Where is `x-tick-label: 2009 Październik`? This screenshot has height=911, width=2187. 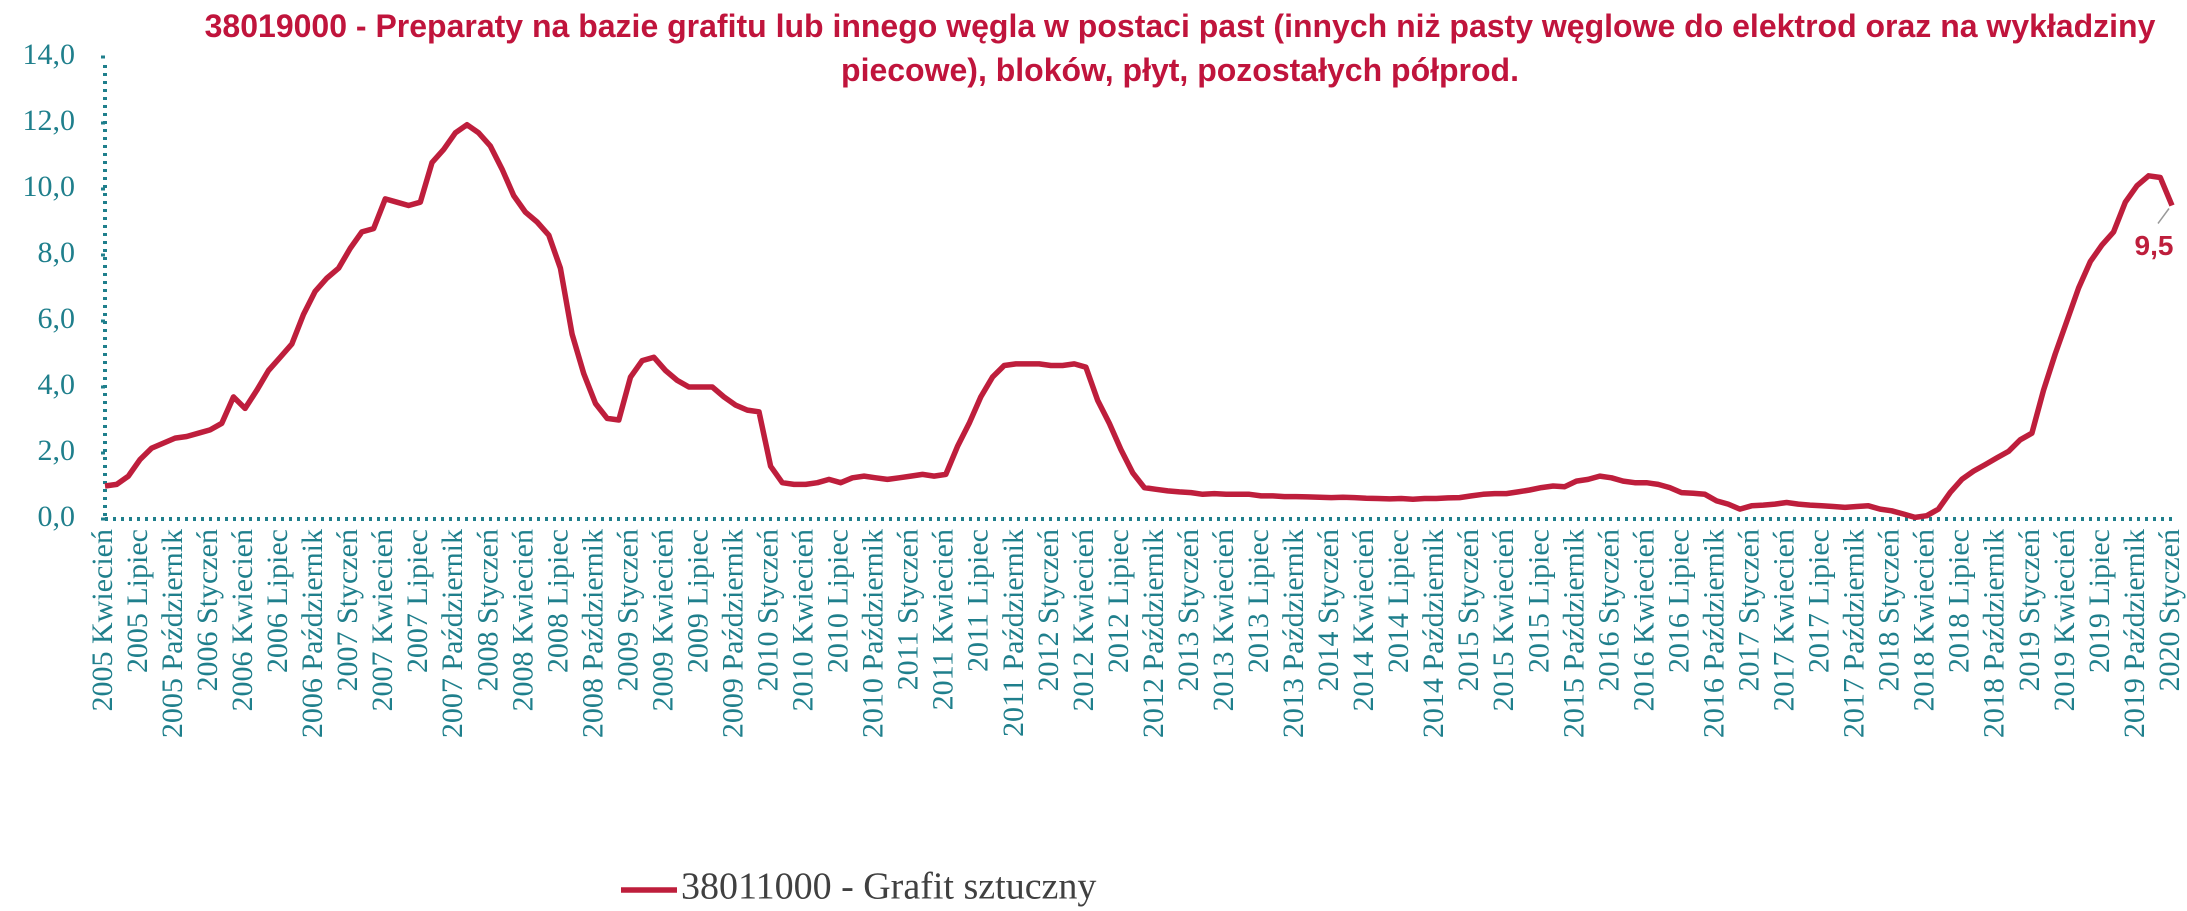
x-tick-label: 2009 Październik is located at coordinates (733, 633).